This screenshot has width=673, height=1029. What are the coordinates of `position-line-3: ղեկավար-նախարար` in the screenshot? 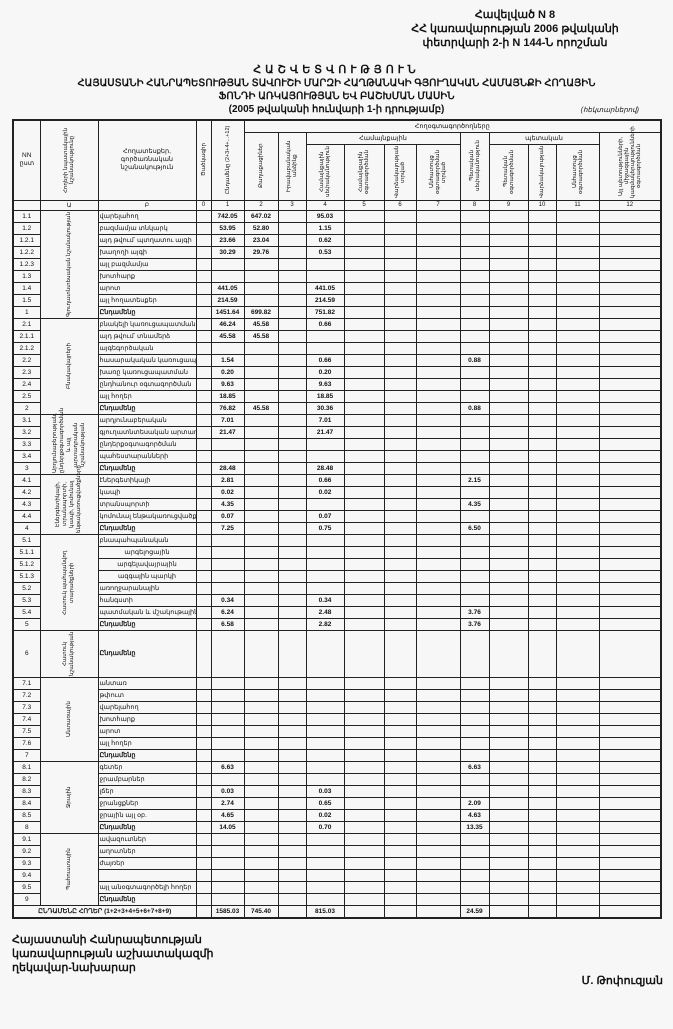 It's located at (74, 967).